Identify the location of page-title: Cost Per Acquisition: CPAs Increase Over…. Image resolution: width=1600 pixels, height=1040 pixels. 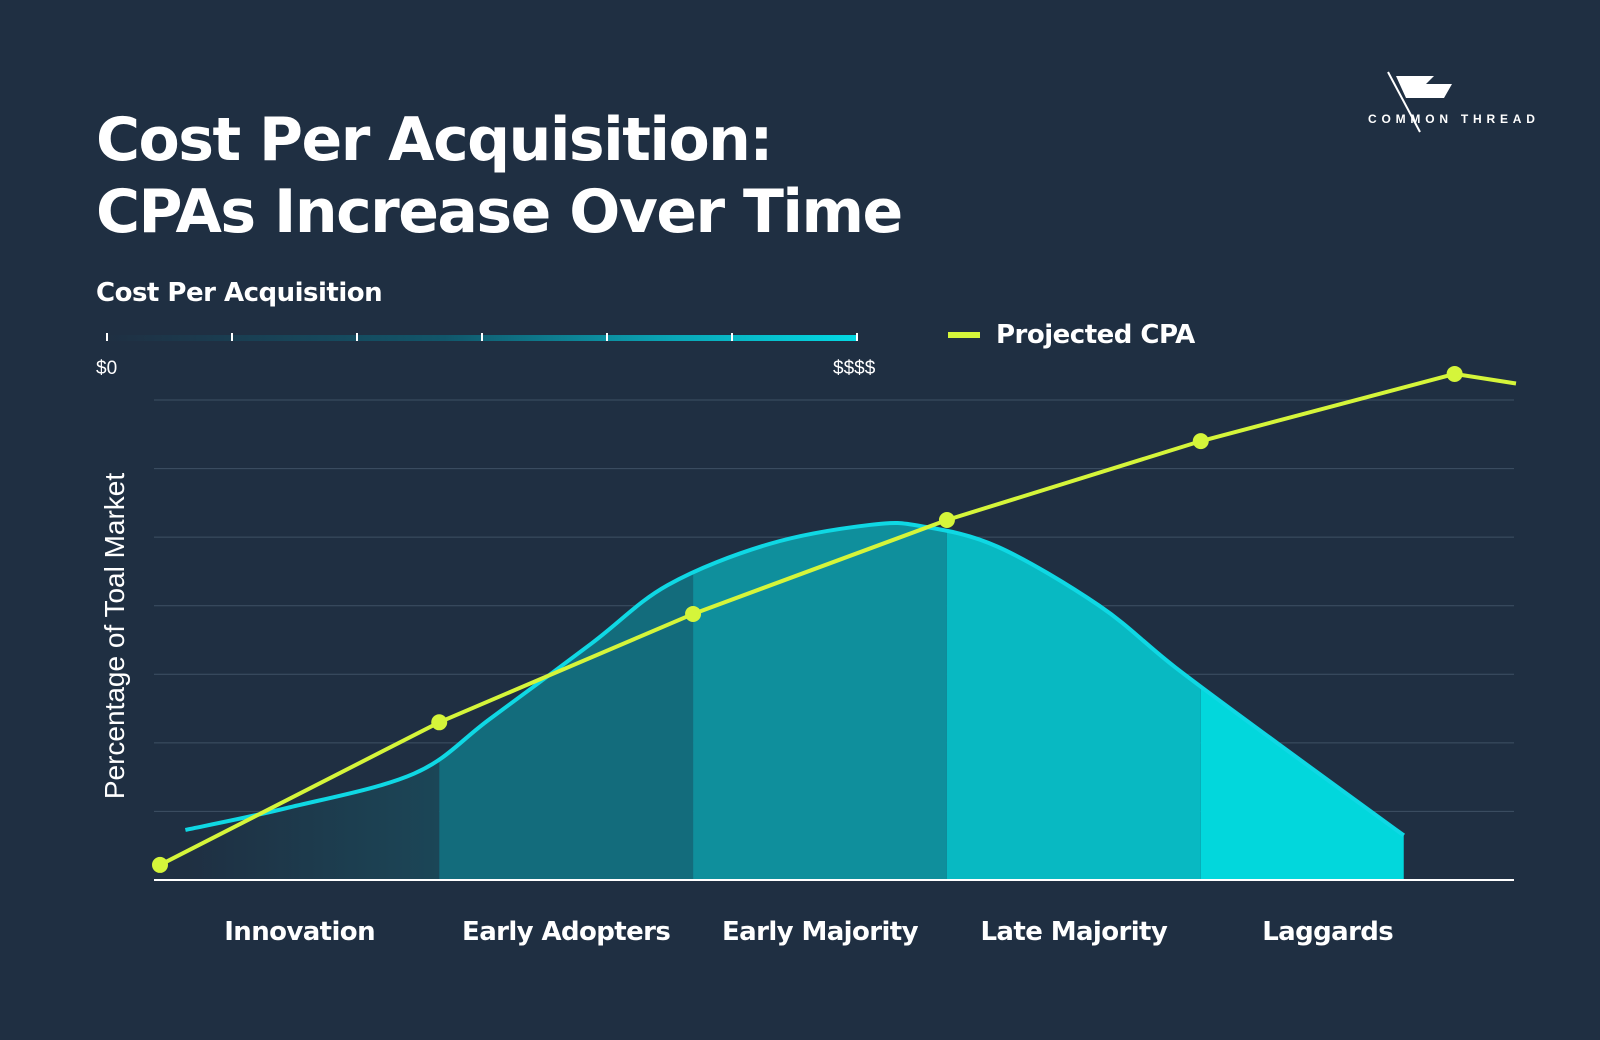
(499, 176).